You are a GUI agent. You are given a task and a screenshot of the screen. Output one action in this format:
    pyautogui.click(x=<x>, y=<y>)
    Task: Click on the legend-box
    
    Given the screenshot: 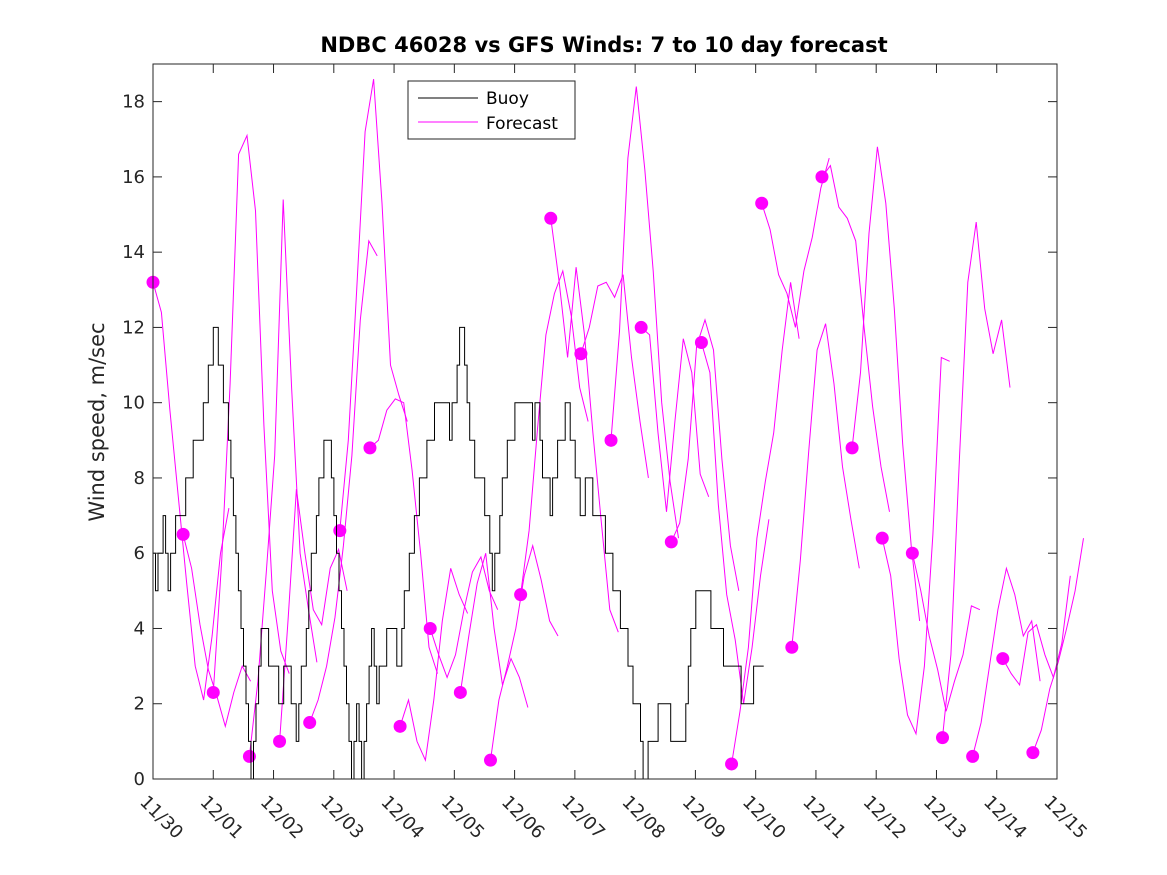 What is the action you would take?
    pyautogui.click(x=491, y=110)
    